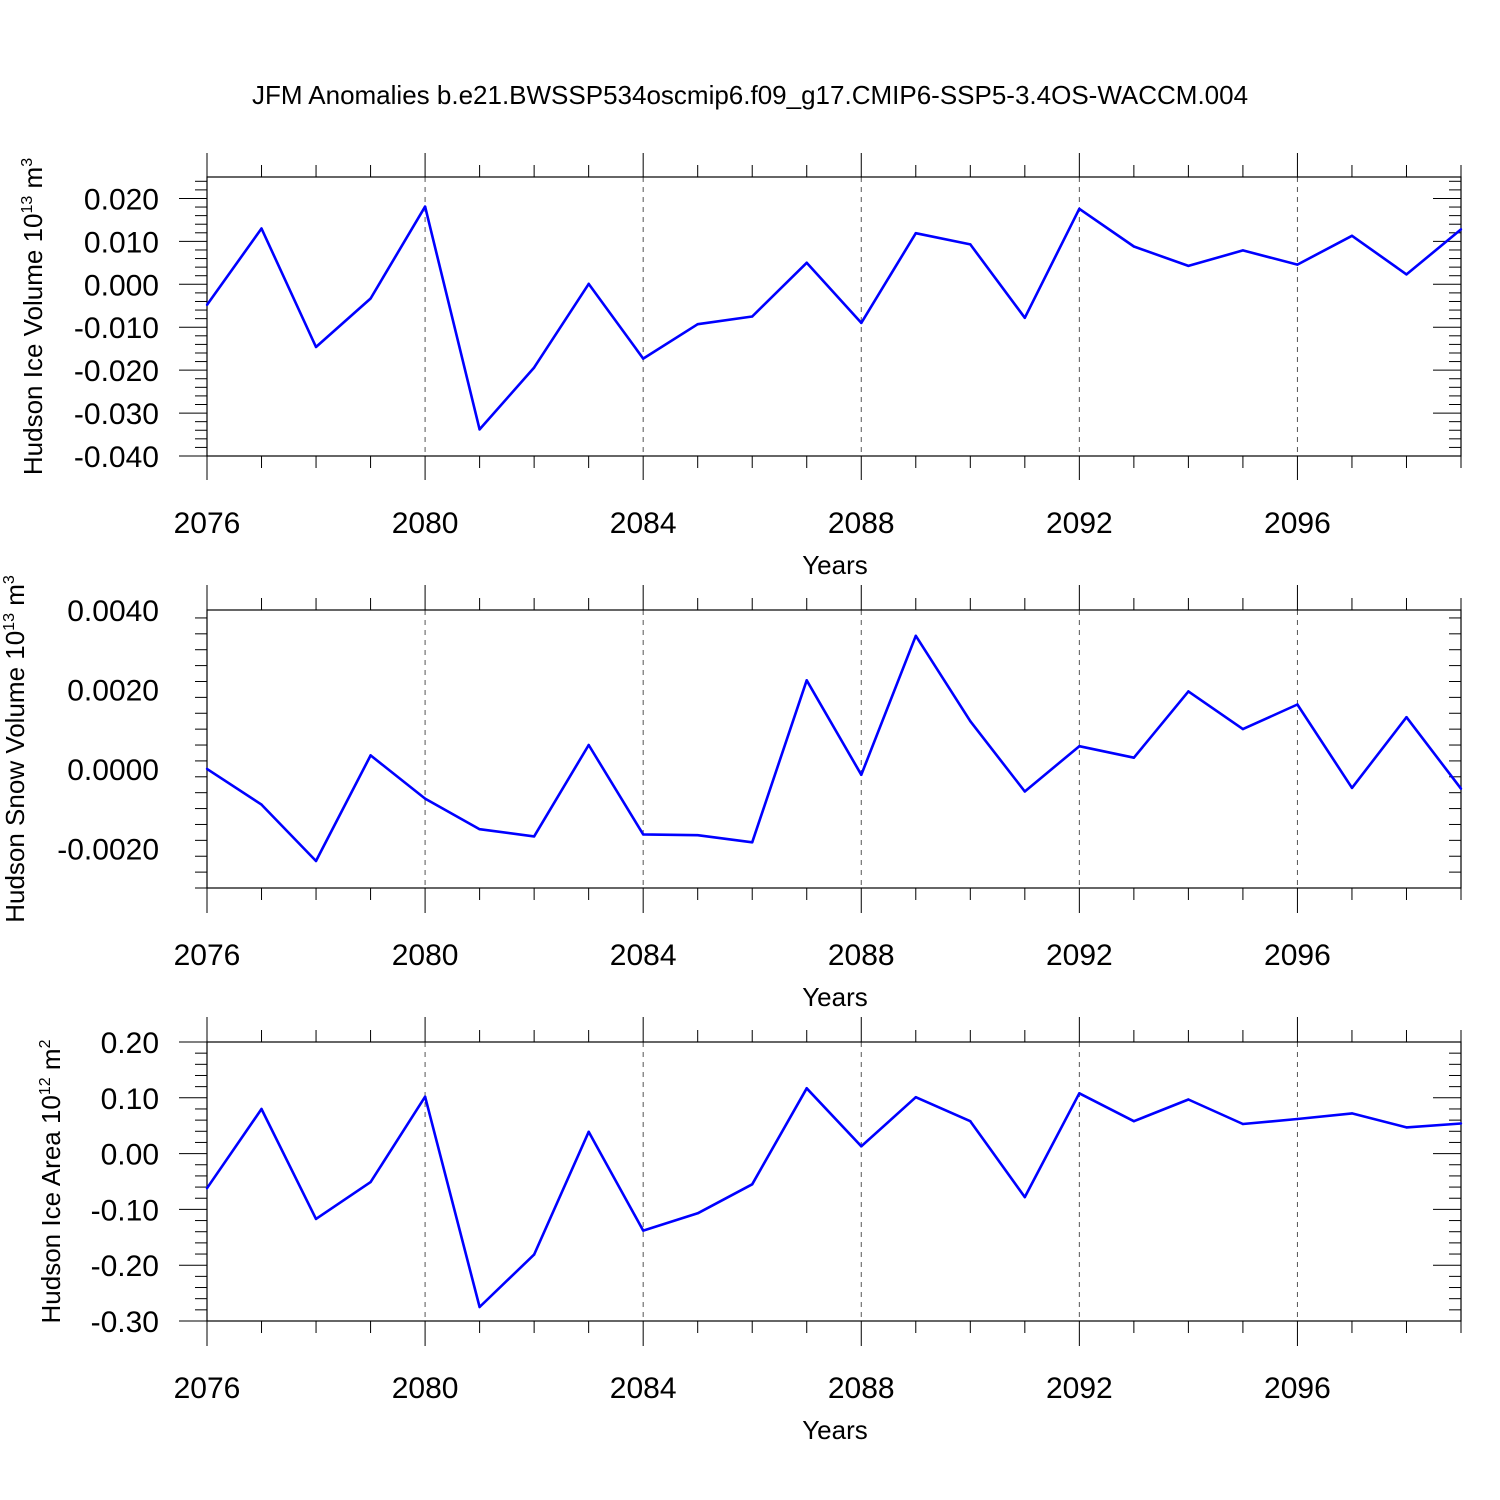 The height and width of the screenshot is (1500, 1500). What do you see at coordinates (121, 242) in the screenshot?
I see `y-tick-label: 0.010` at bounding box center [121, 242].